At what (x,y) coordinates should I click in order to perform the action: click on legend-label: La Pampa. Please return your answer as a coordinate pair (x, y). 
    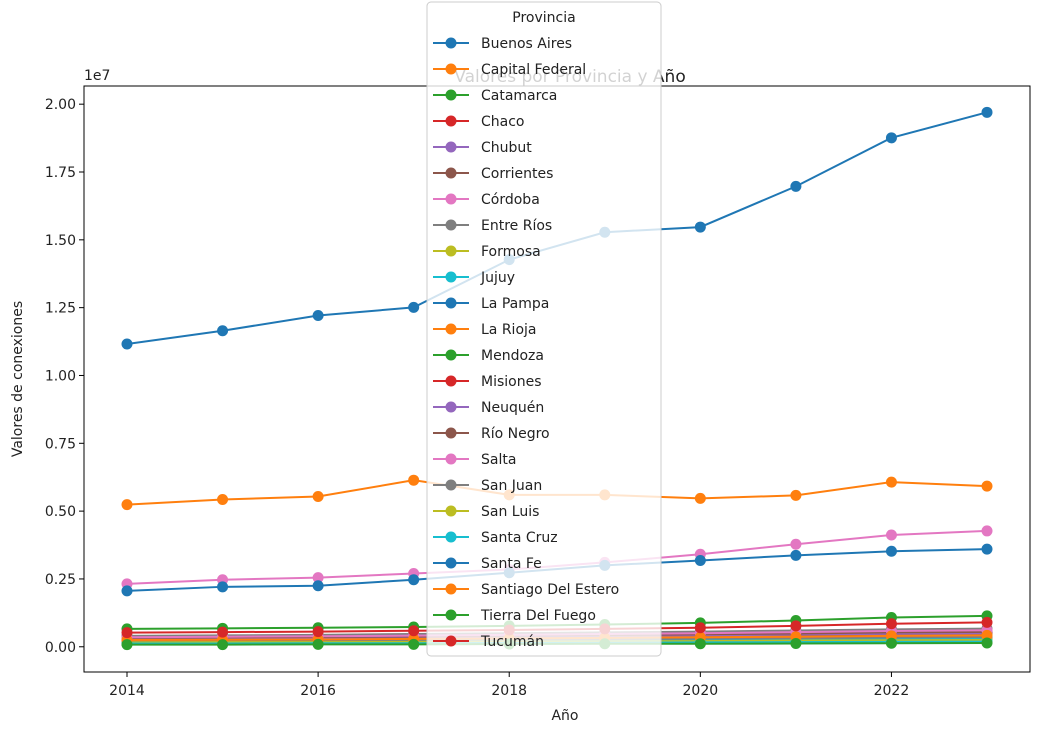
    Looking at the image, I should click on (515, 304).